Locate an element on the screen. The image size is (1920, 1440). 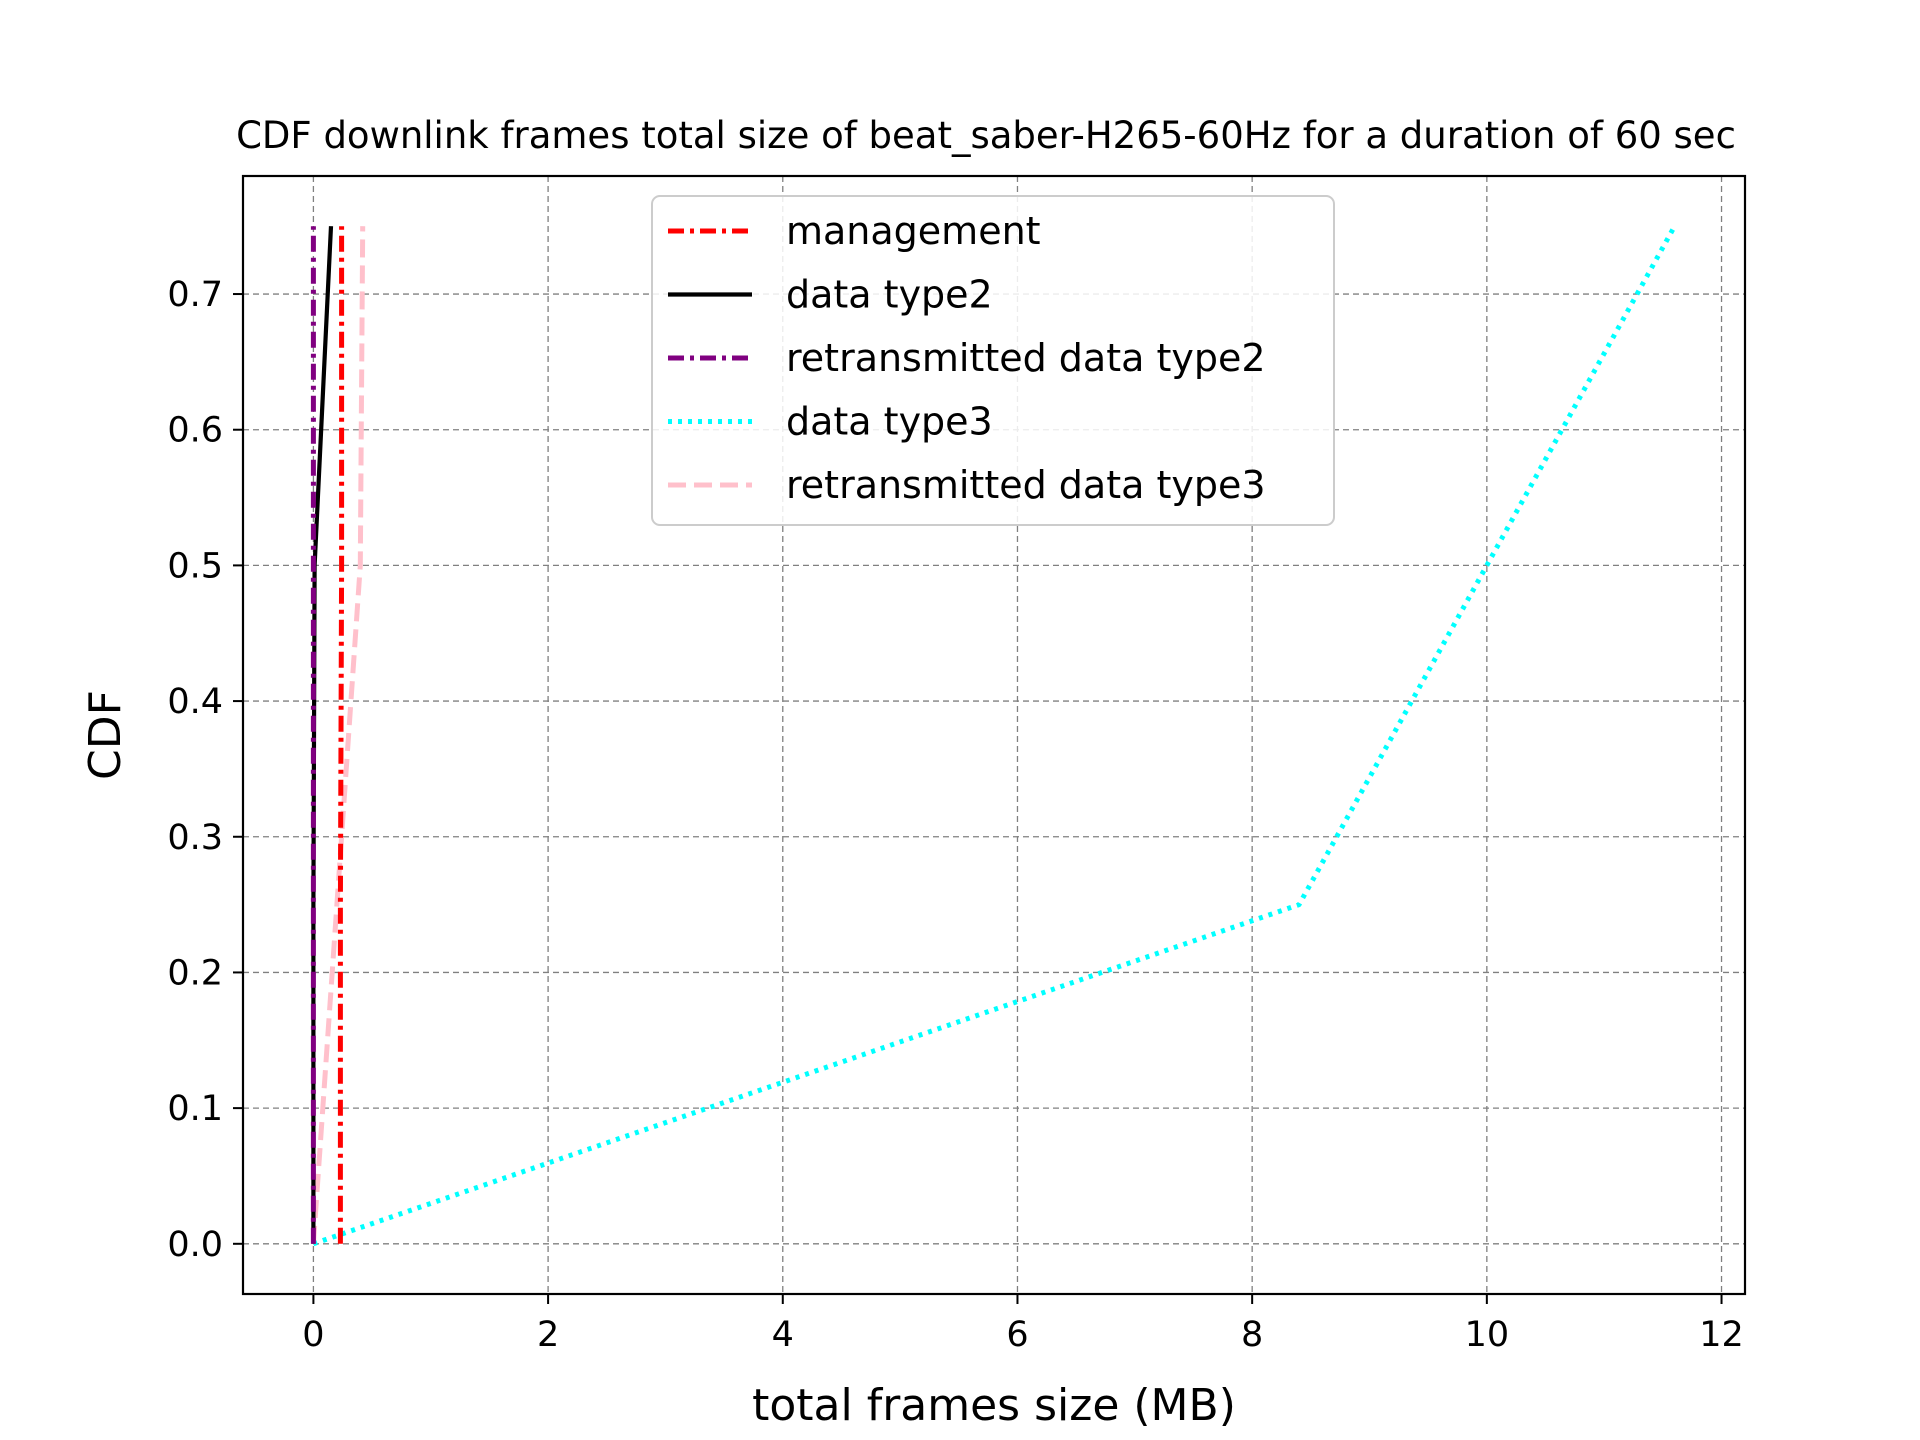
x-tick-label: 4 is located at coordinates (783, 1335).